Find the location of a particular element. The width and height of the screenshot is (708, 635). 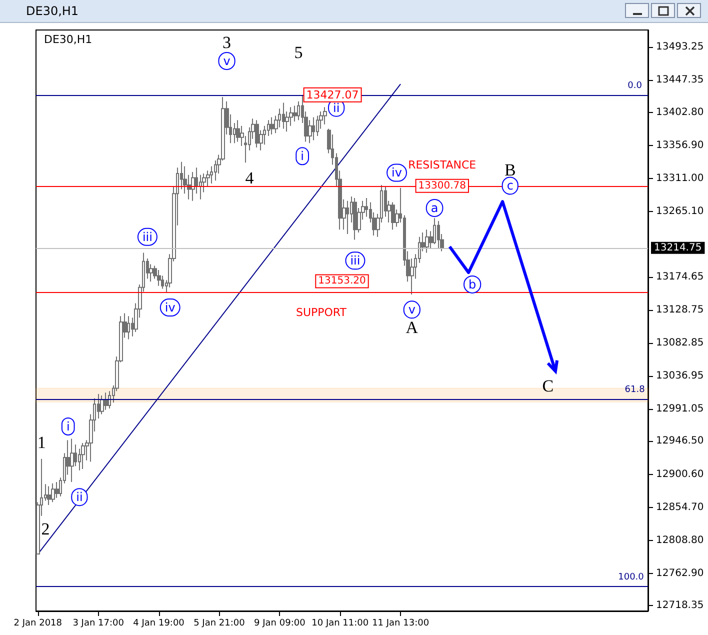

annotation: a is located at coordinates (434, 208).